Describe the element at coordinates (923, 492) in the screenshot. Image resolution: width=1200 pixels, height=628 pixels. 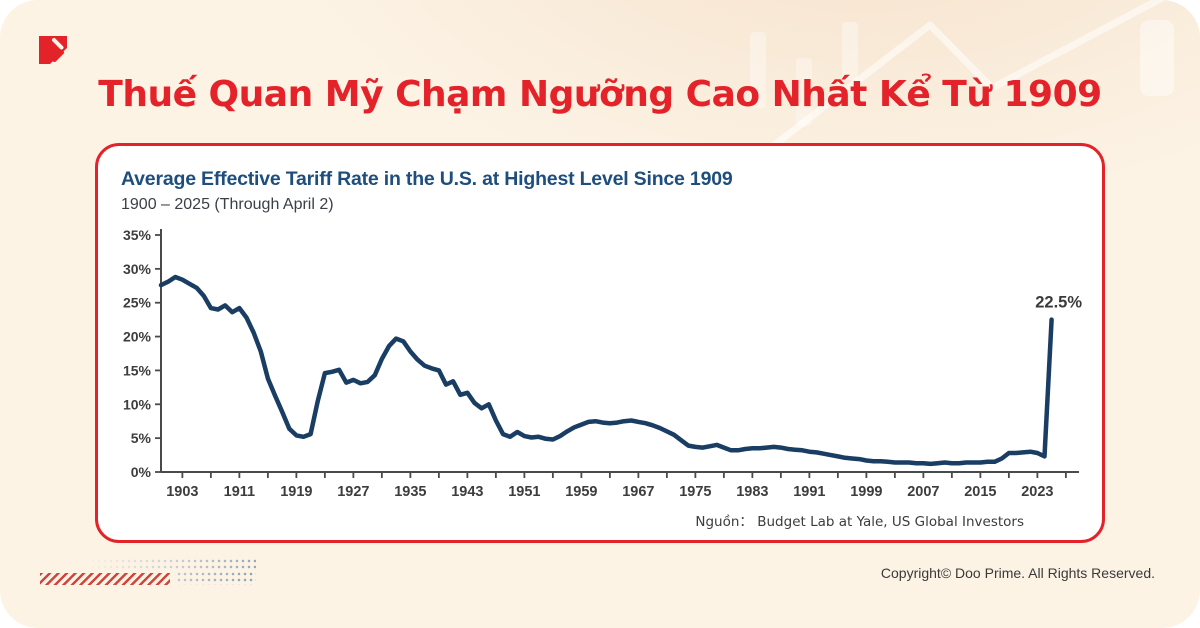
I see `svg-text: 2007` at that location.